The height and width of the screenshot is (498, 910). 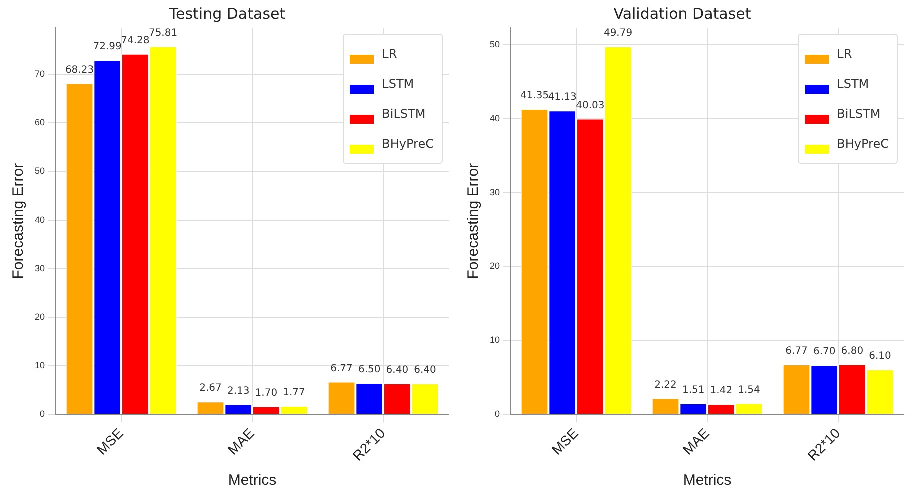 I want to click on data-label: 75.81, so click(x=163, y=33).